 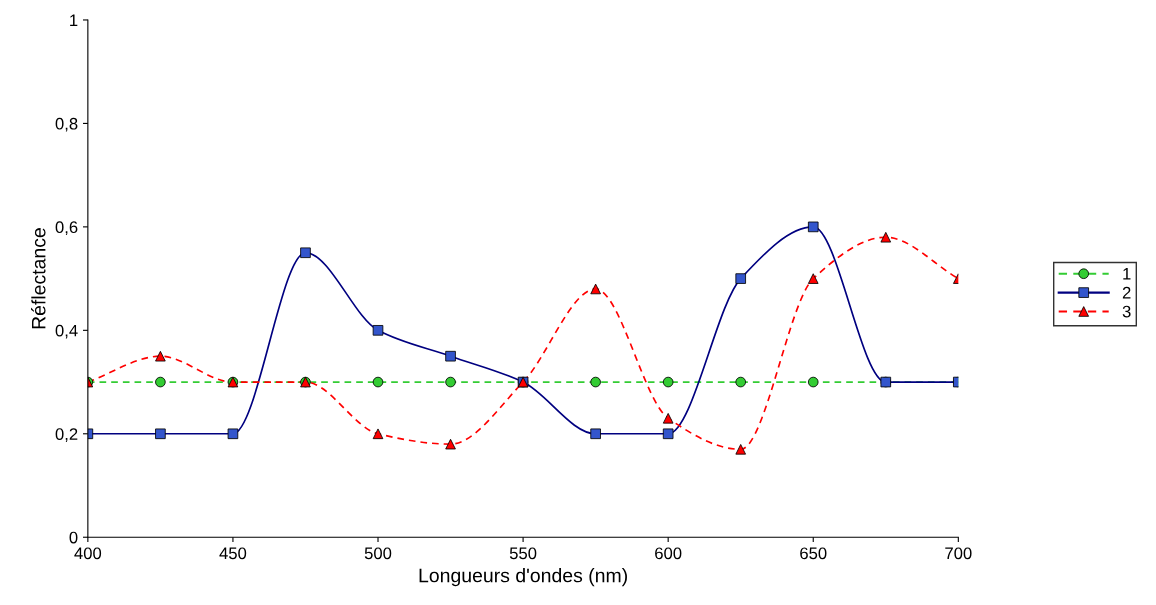 What do you see at coordinates (73, 537) in the screenshot?
I see `y-tick-label: 0` at bounding box center [73, 537].